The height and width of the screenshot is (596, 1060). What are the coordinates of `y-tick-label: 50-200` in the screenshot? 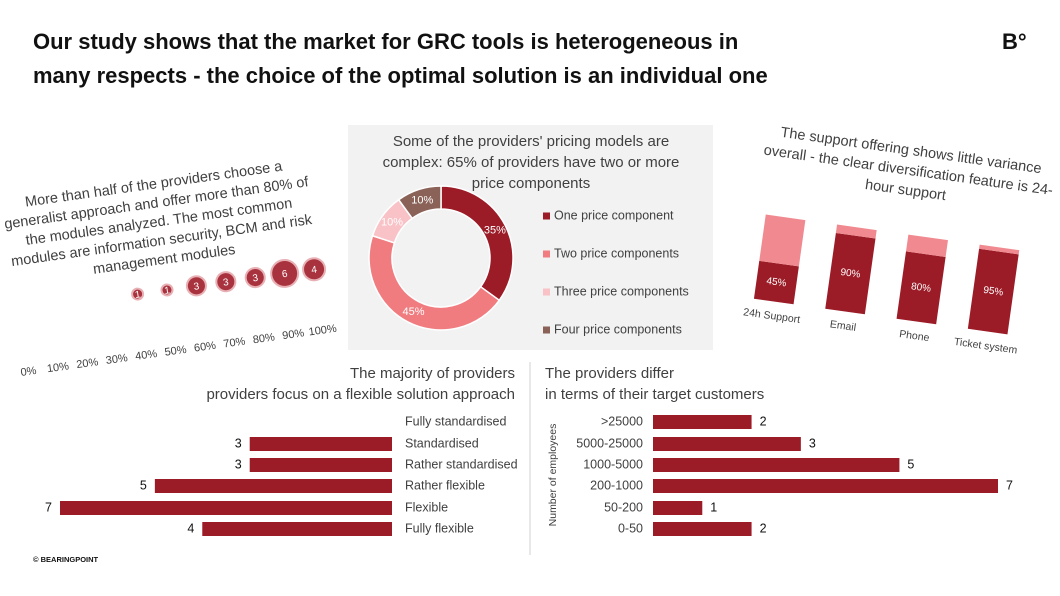 It's located at (623, 507).